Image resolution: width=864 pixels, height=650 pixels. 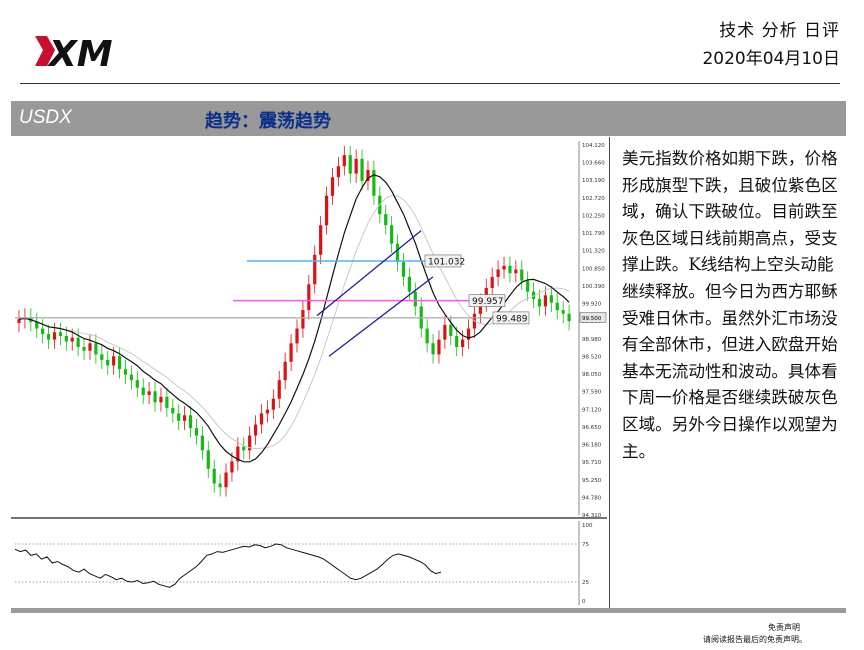 What do you see at coordinates (779, 31) in the screenshot?
I see `report-title: 技术 分析 日评` at bounding box center [779, 31].